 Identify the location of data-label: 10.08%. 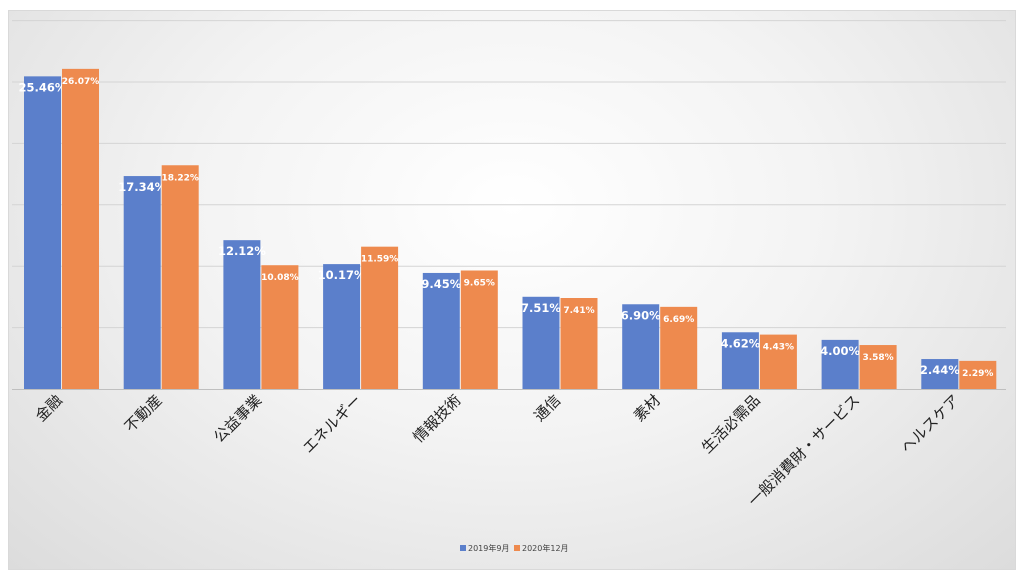
(280, 278).